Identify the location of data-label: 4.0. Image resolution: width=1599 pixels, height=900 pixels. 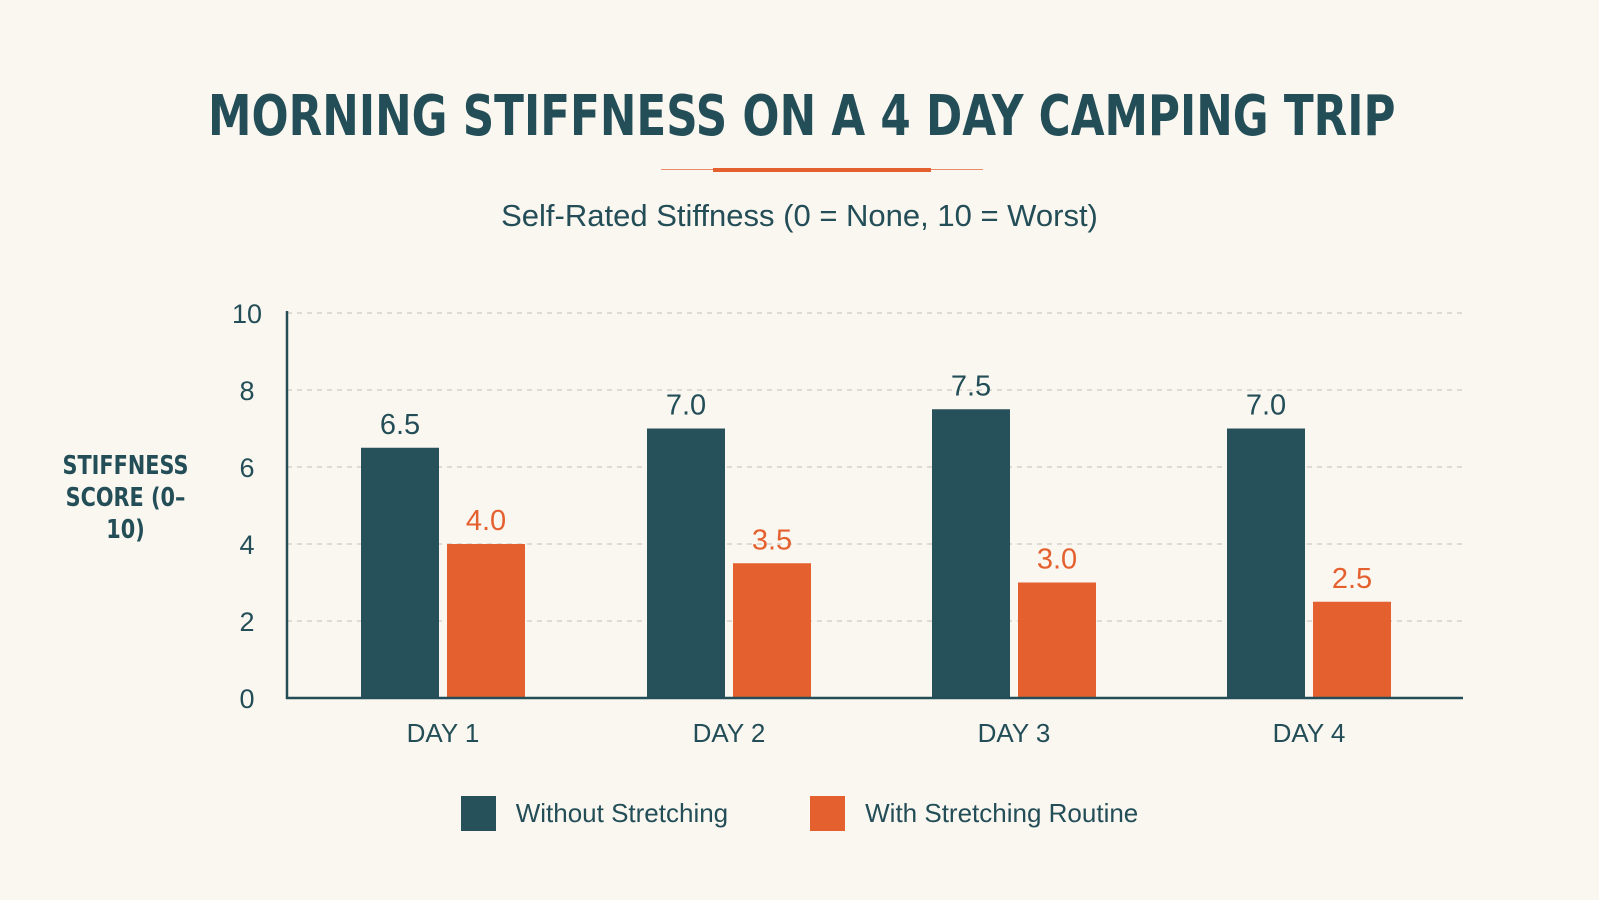
(486, 521).